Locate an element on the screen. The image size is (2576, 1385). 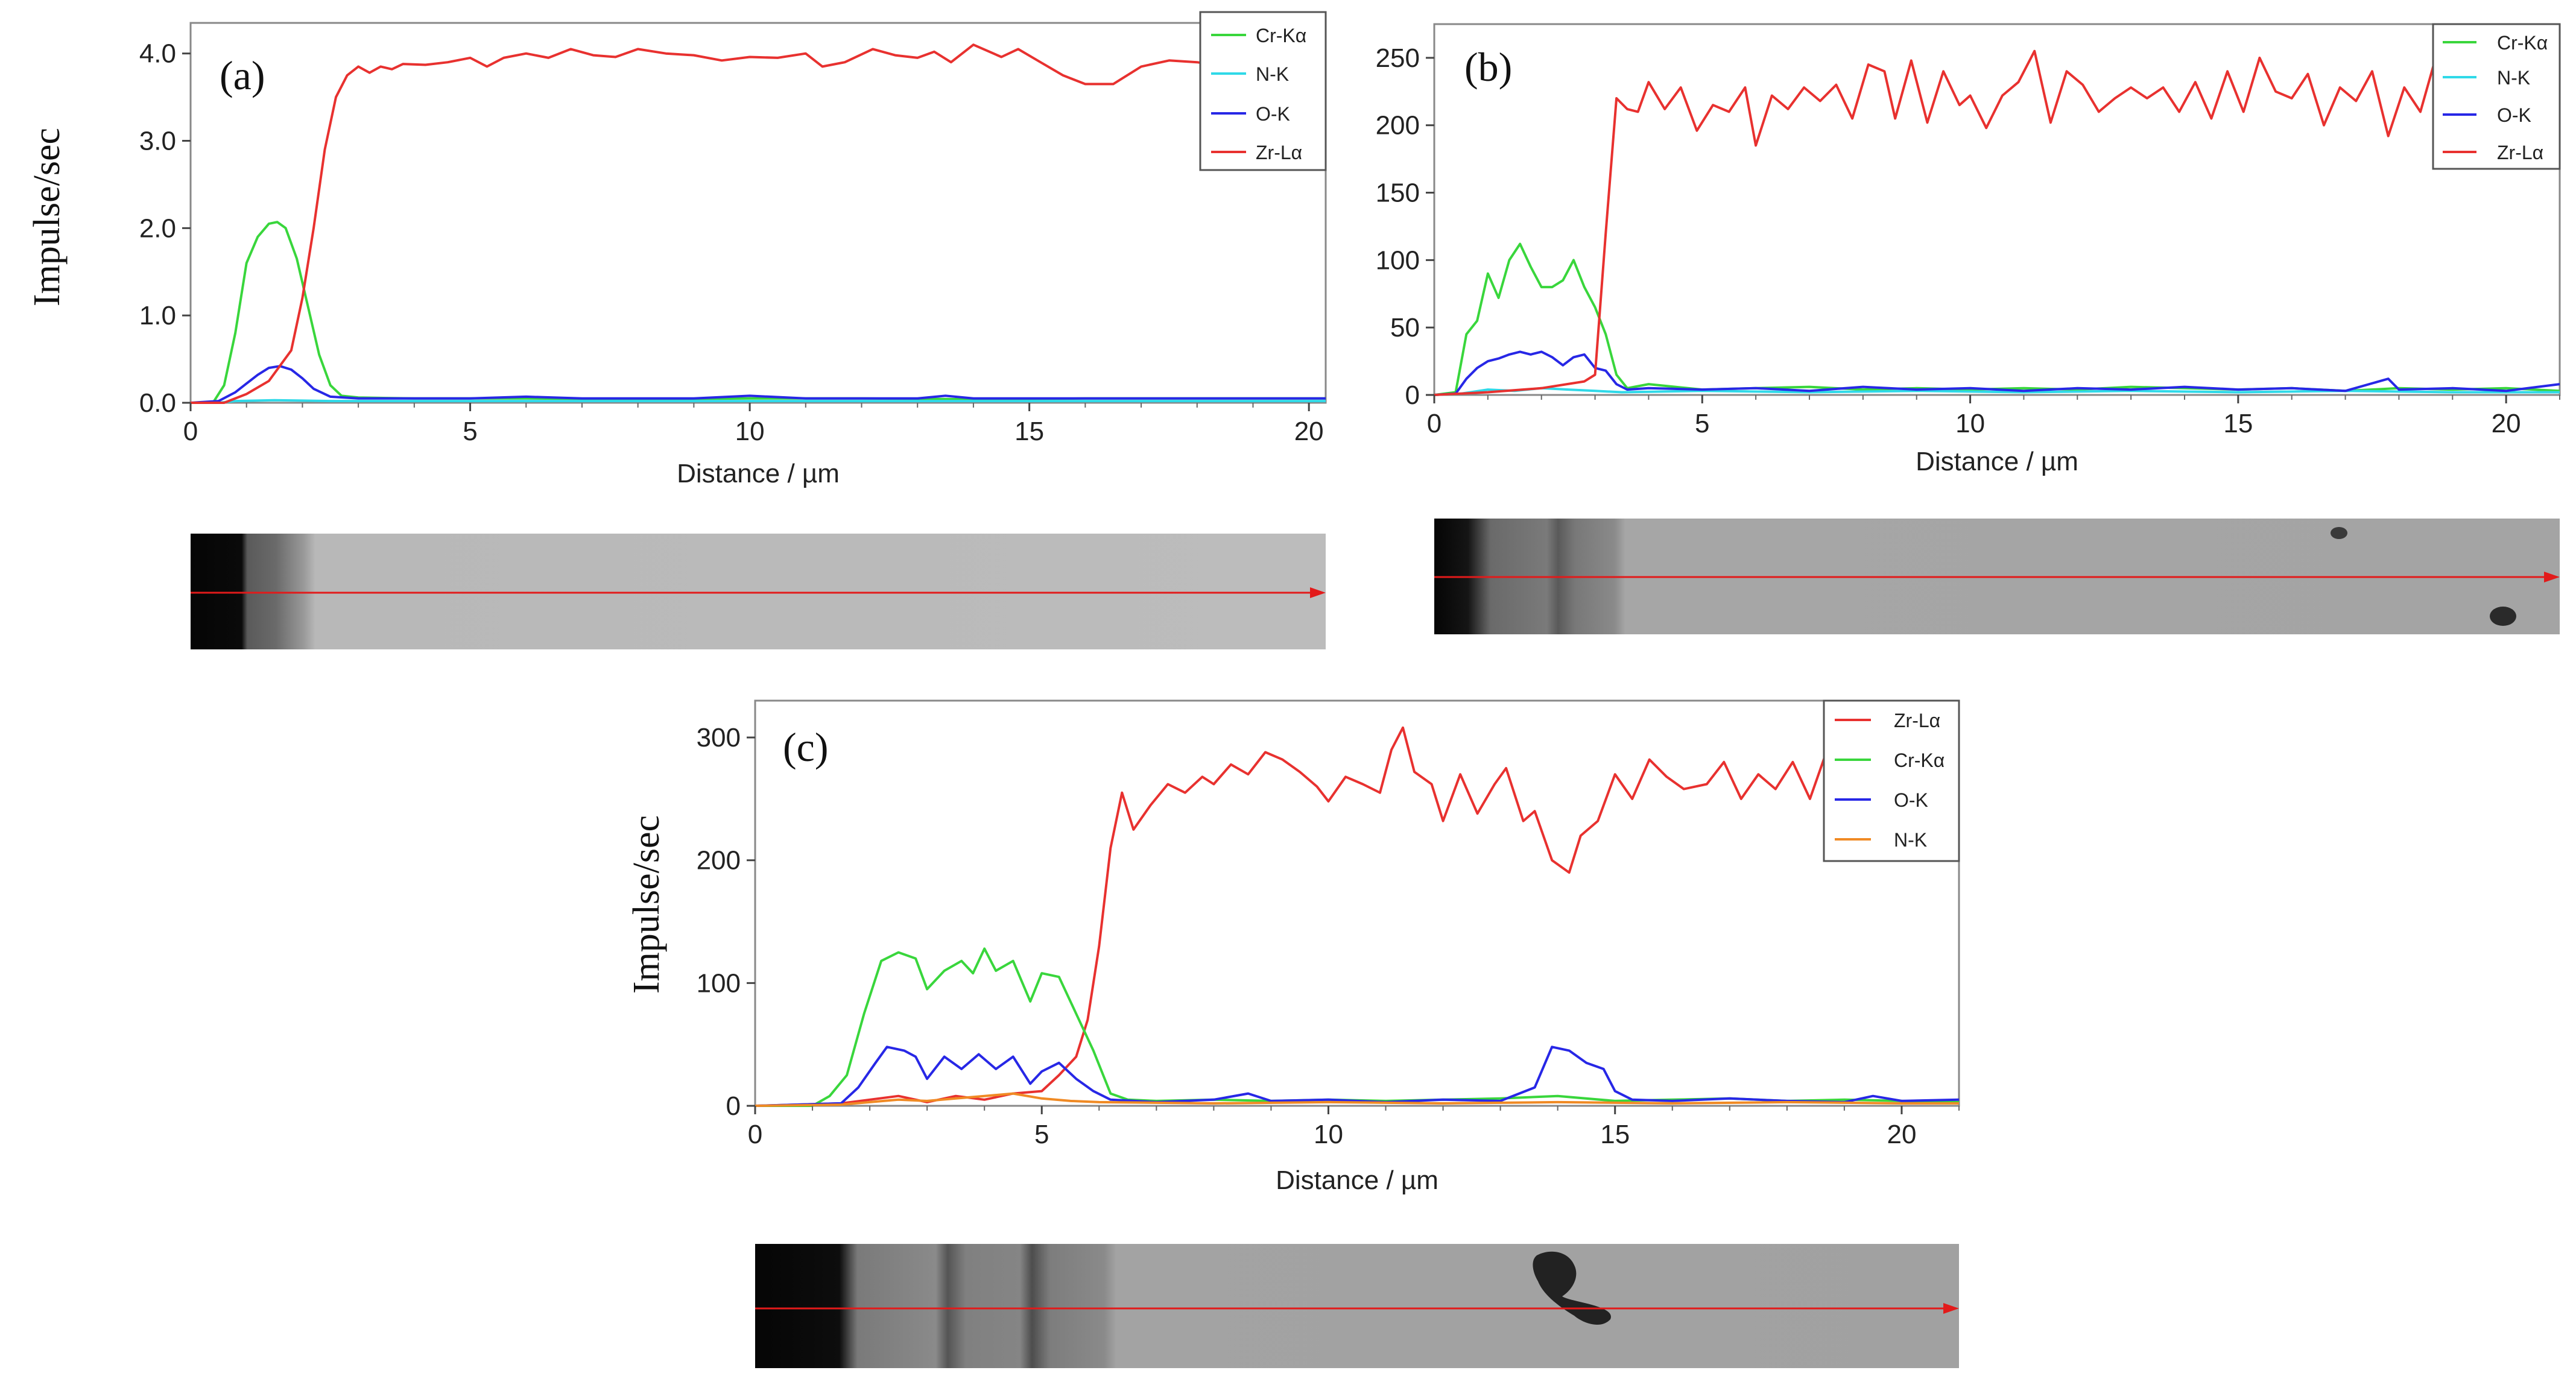
ytick-label-a-0: 0.0 is located at coordinates (157, 403).